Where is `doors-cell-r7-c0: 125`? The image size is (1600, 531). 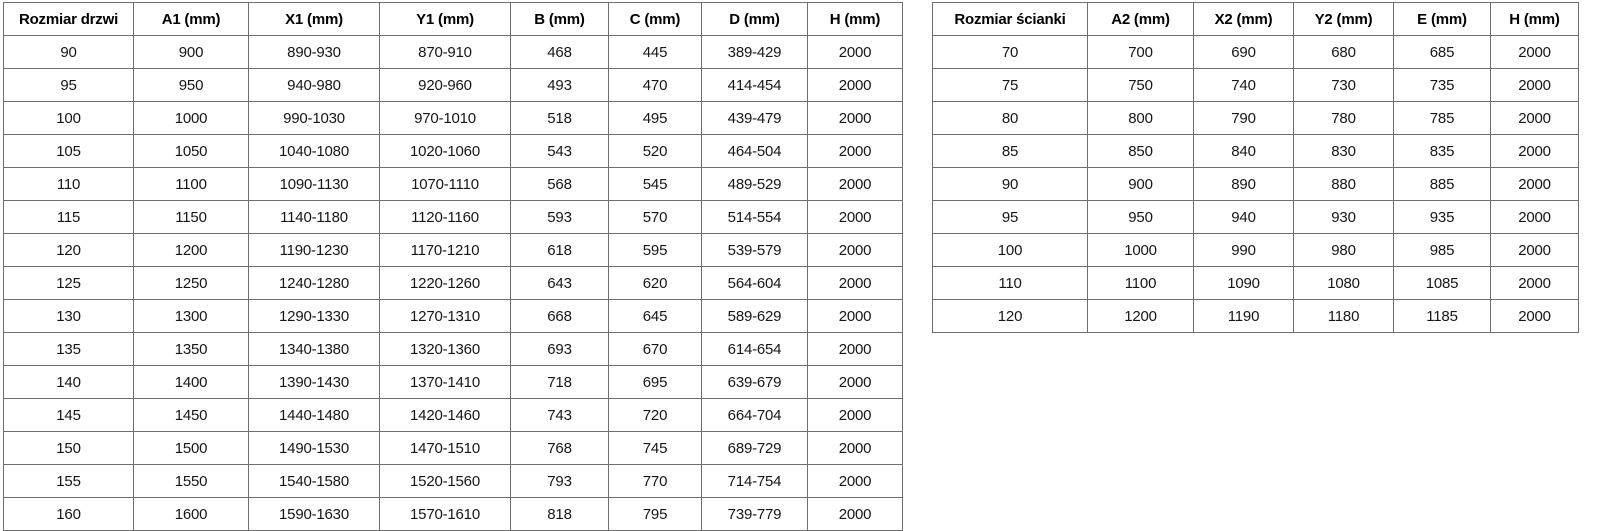
doors-cell-r7-c0: 125 is located at coordinates (68, 283).